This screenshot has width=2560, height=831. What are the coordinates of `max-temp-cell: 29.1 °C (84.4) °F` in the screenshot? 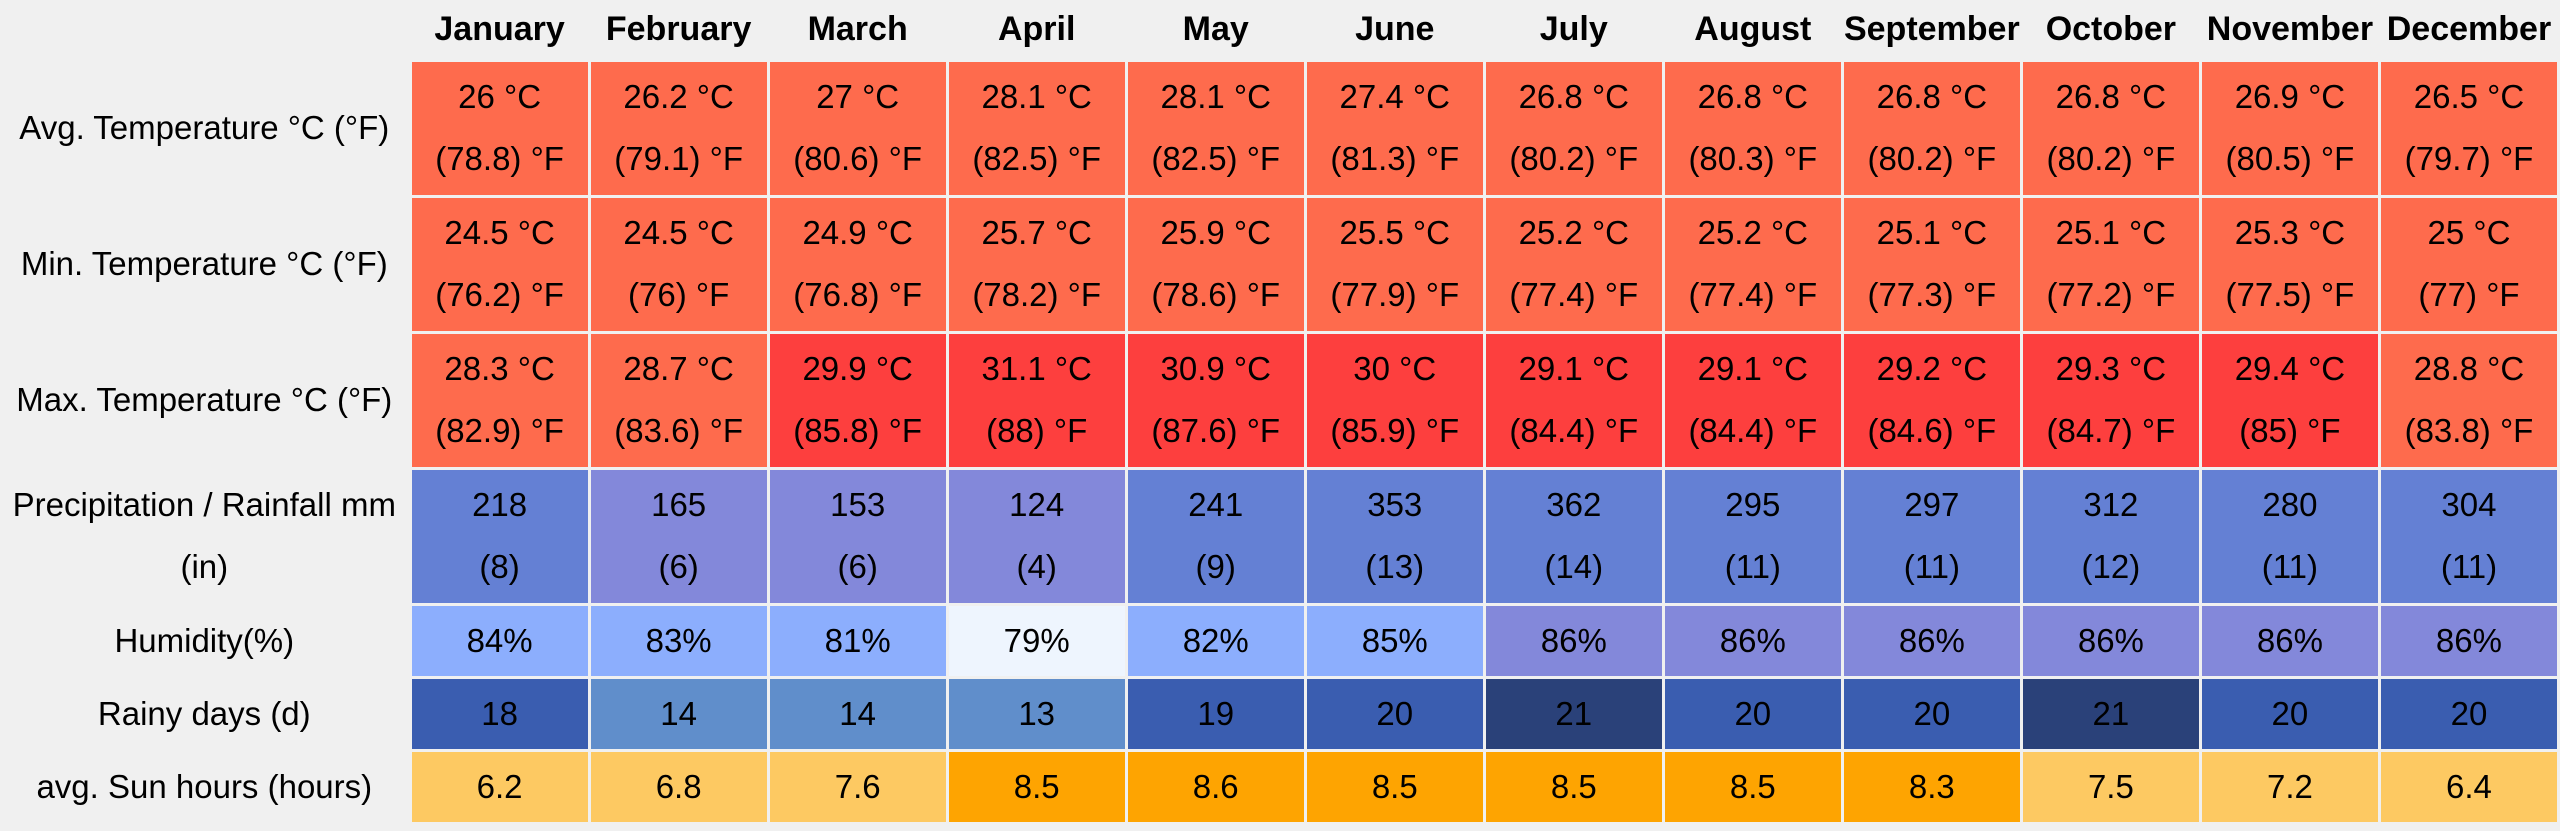 It's located at (1573, 400).